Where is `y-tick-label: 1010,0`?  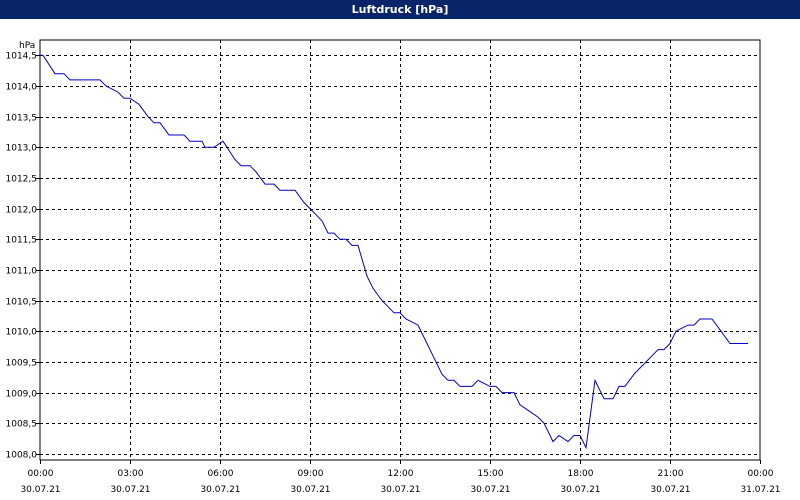 y-tick-label: 1010,0 is located at coordinates (22, 333).